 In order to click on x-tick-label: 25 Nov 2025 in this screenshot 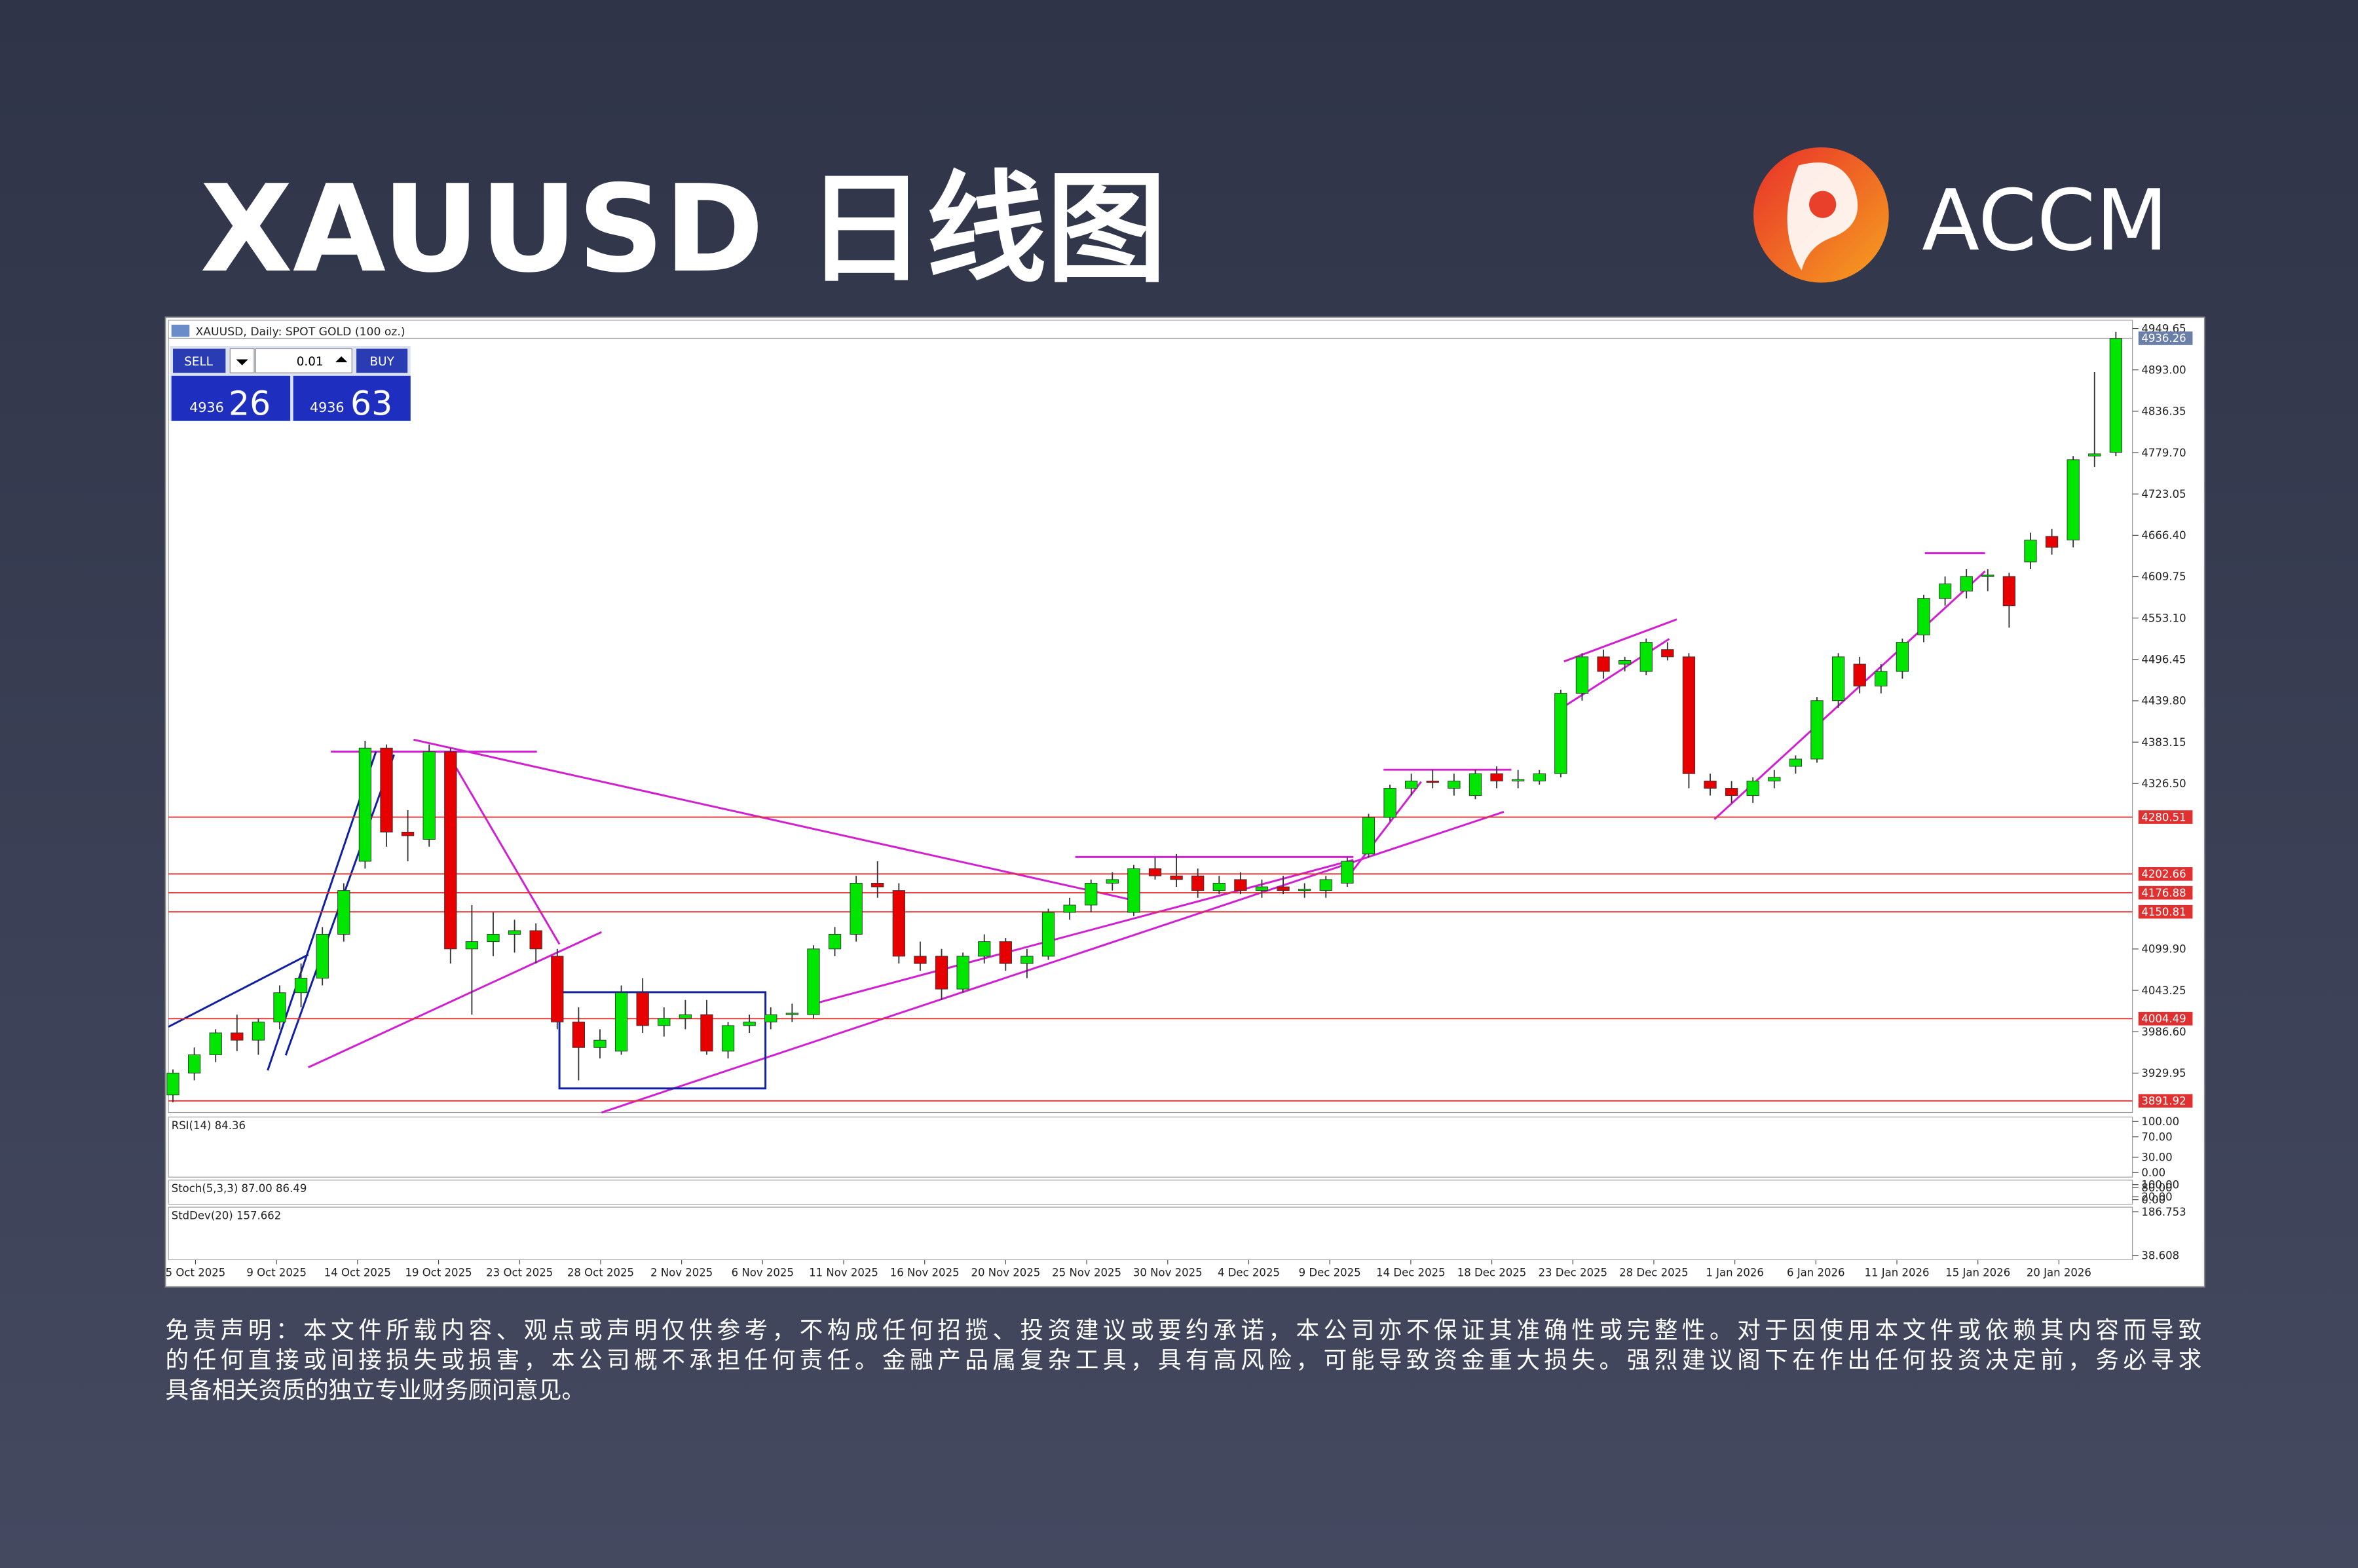, I will do `click(1086, 1273)`.